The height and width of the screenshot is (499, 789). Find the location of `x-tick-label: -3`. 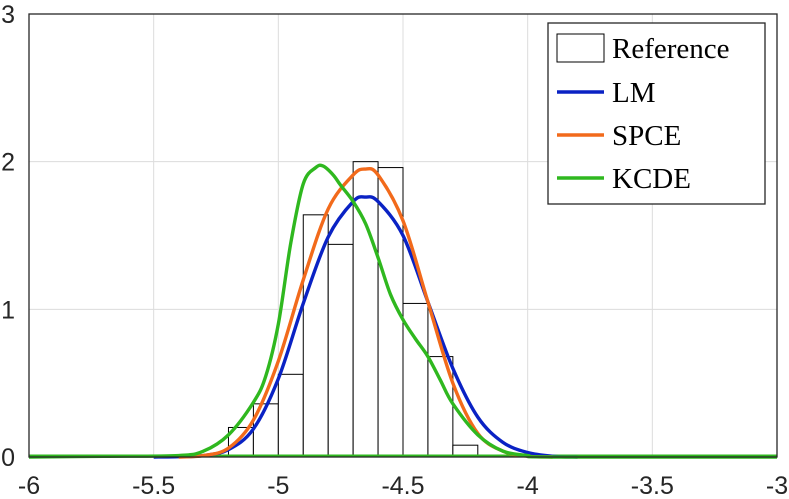

x-tick-label: -3 is located at coordinates (777, 485).